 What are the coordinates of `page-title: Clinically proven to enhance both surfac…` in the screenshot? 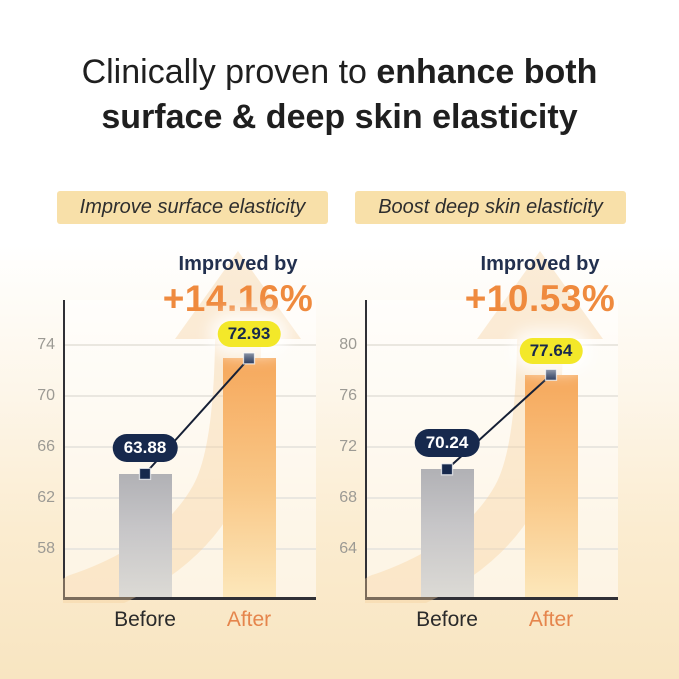 It's located at (339, 95).